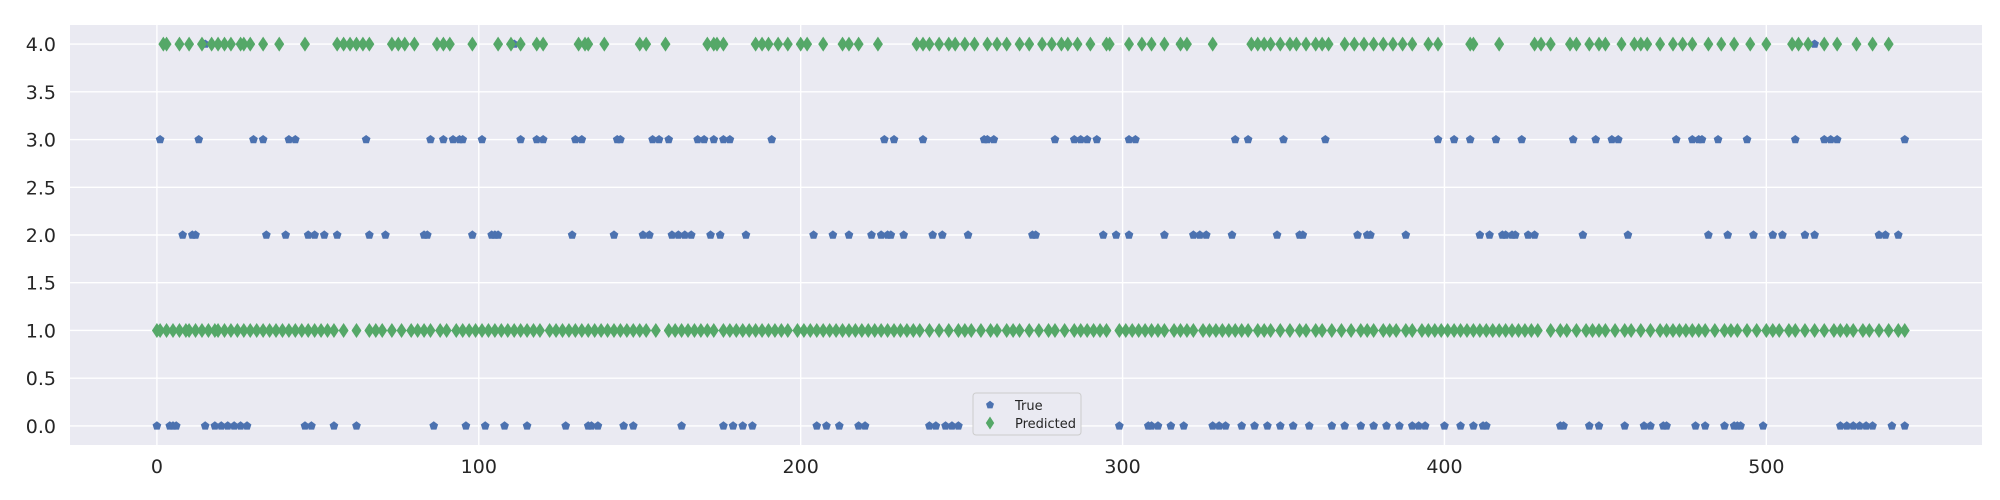 This screenshot has height=500, width=2000. What do you see at coordinates (1122, 467) in the screenshot?
I see `x-tick-label: 300` at bounding box center [1122, 467].